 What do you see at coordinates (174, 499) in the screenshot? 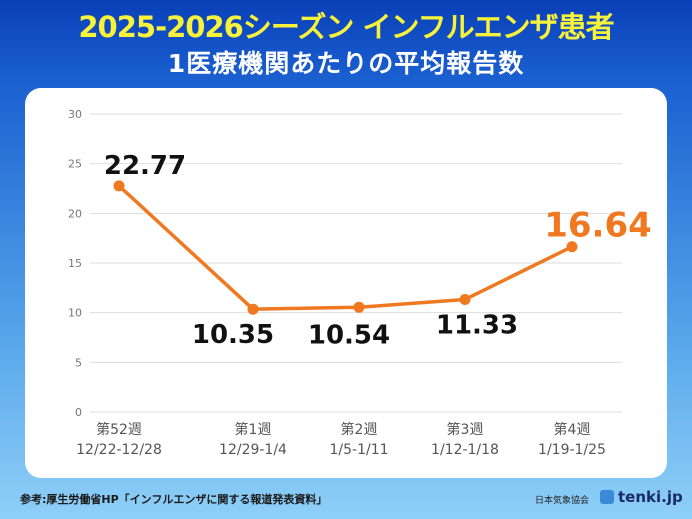
I see `source-note: 参考:厚生労働省HP「インフルエンザに関する報道発表資料」` at bounding box center [174, 499].